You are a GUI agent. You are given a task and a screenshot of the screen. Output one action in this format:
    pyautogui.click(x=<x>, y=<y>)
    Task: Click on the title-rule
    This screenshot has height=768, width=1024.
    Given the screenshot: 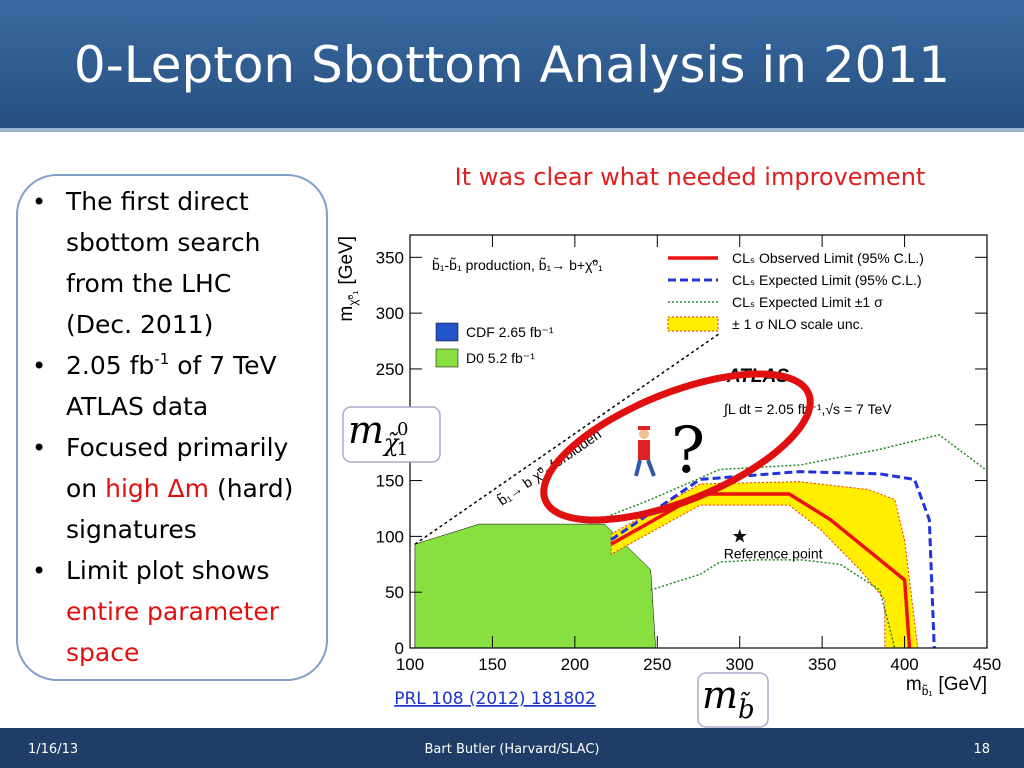 What is the action you would take?
    pyautogui.click(x=512, y=130)
    